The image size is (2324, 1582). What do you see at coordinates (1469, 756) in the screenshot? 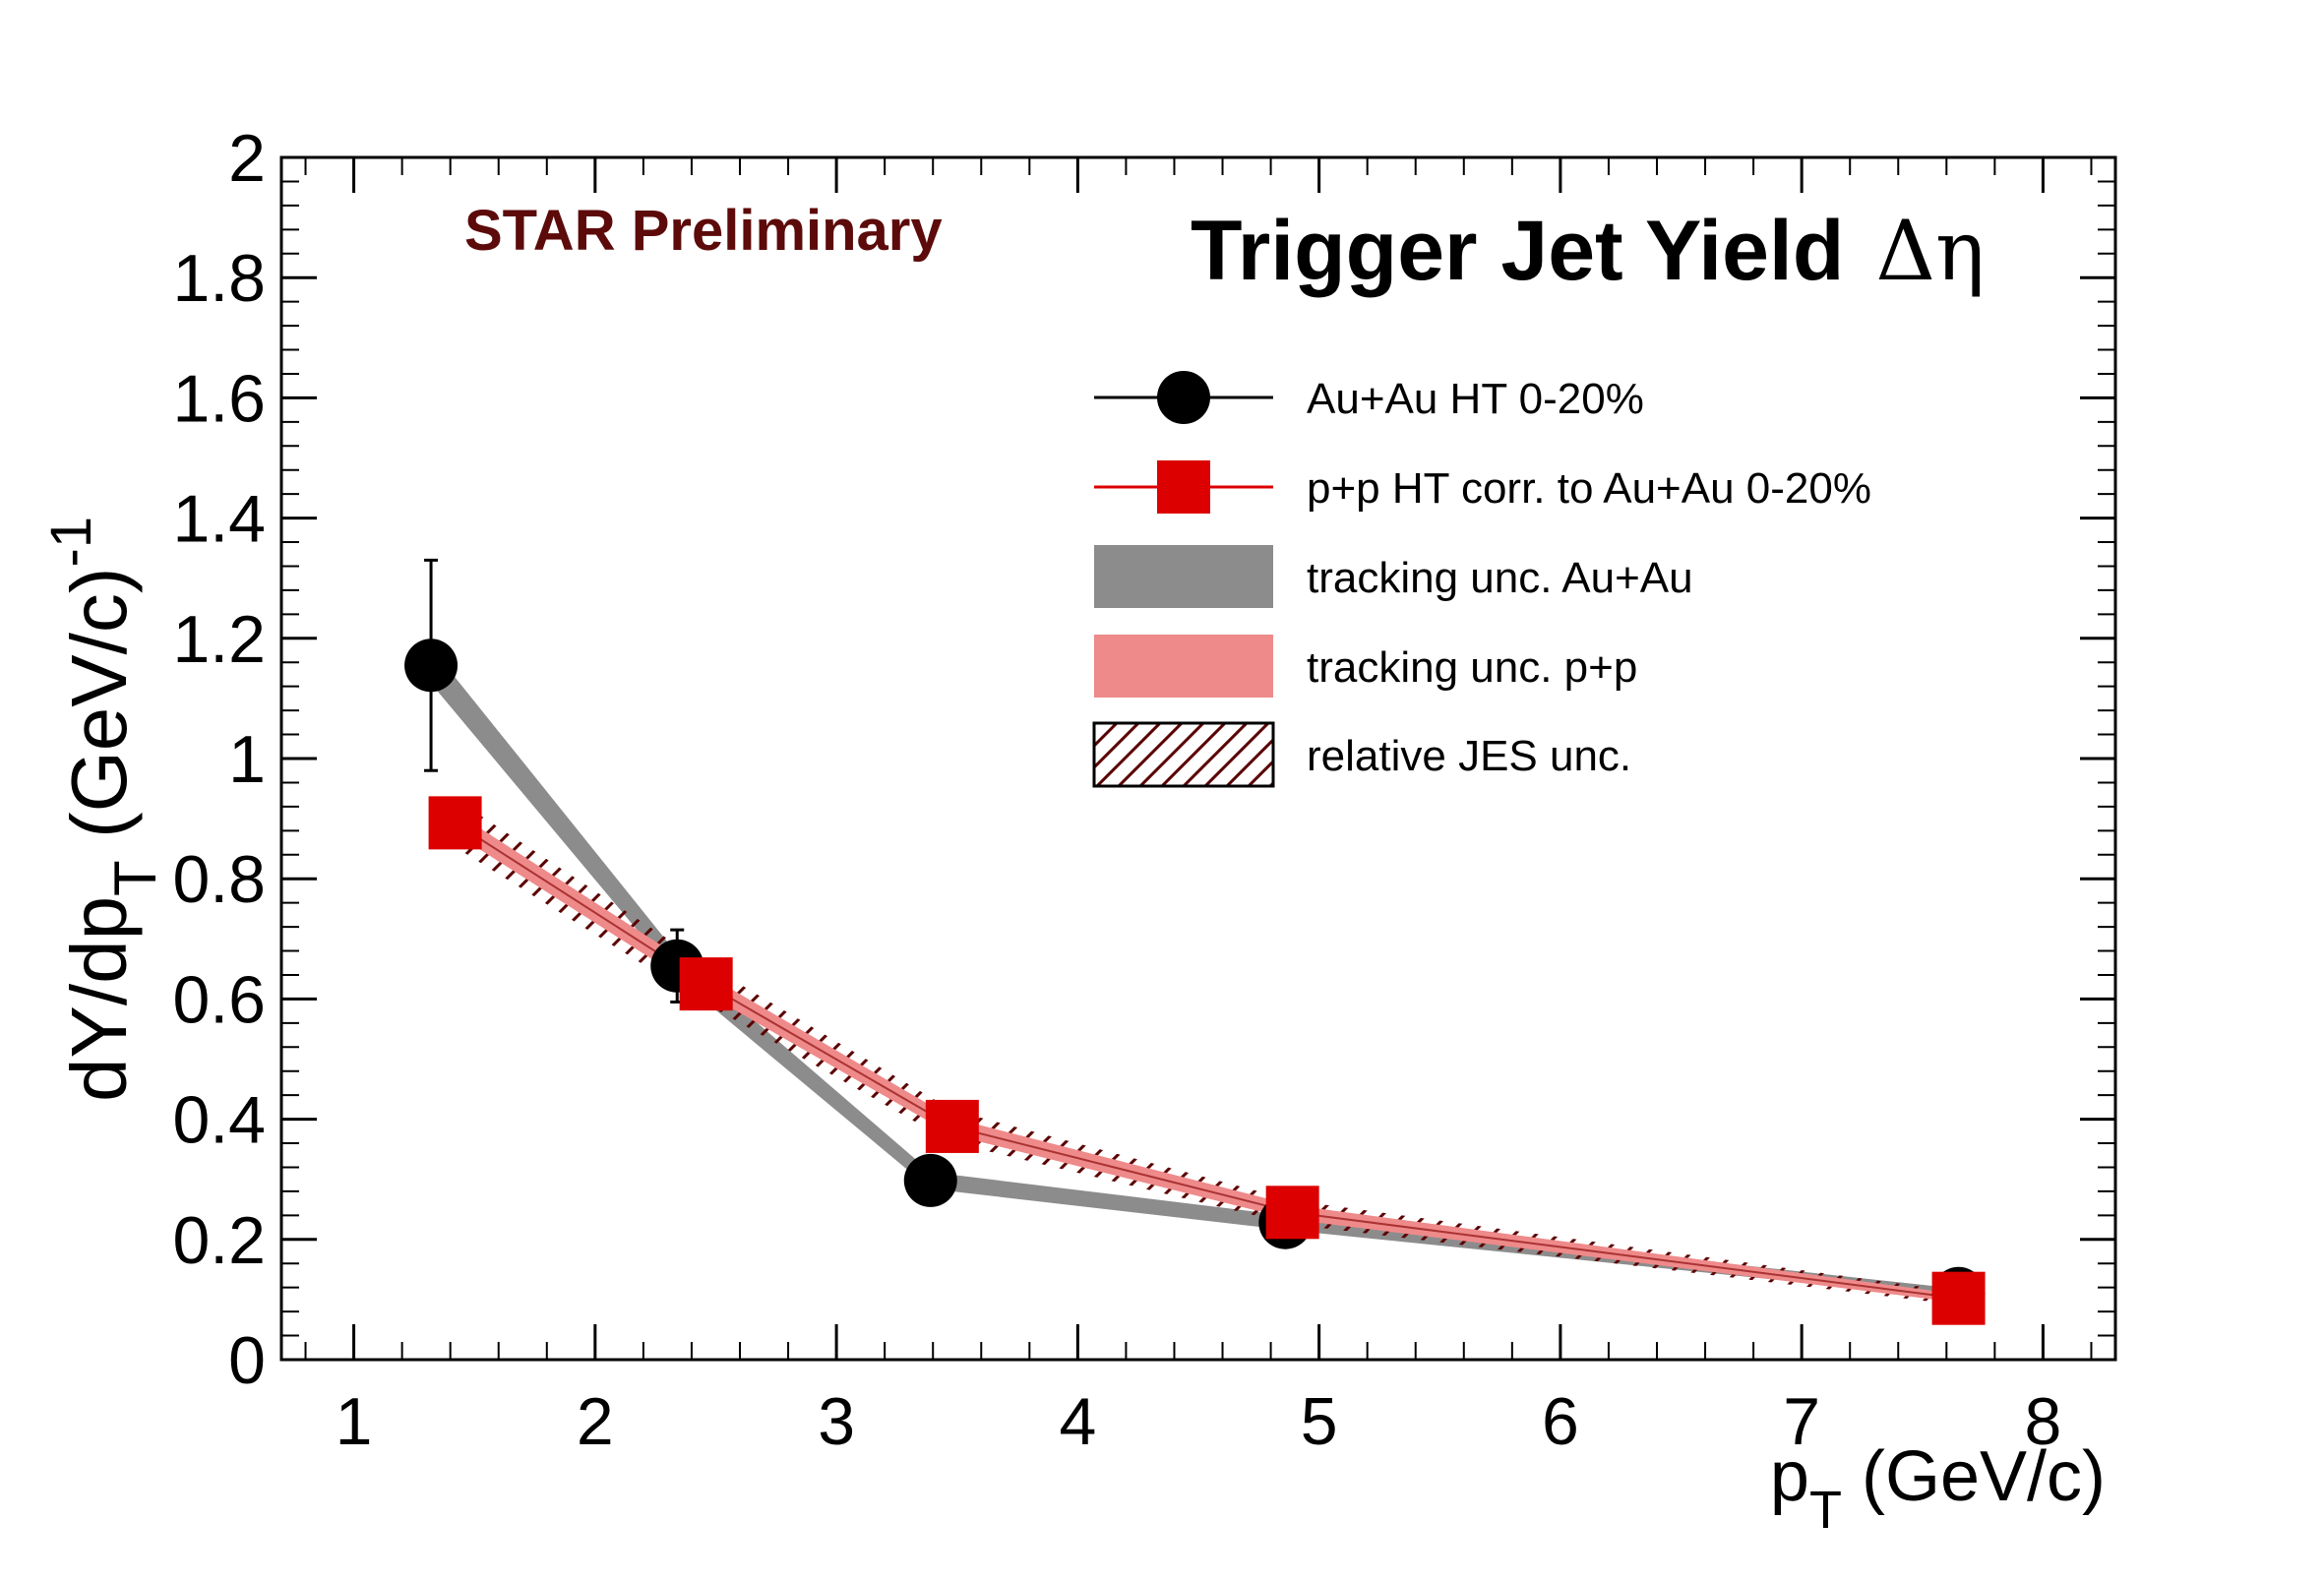
I see `legend-label: relative JES unc.` at bounding box center [1469, 756].